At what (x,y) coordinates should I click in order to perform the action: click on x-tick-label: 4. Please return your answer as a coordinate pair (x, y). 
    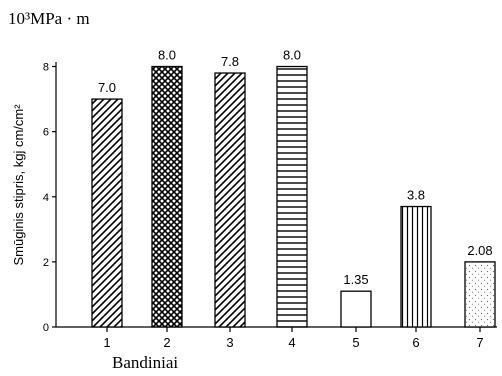
    Looking at the image, I should click on (291, 342).